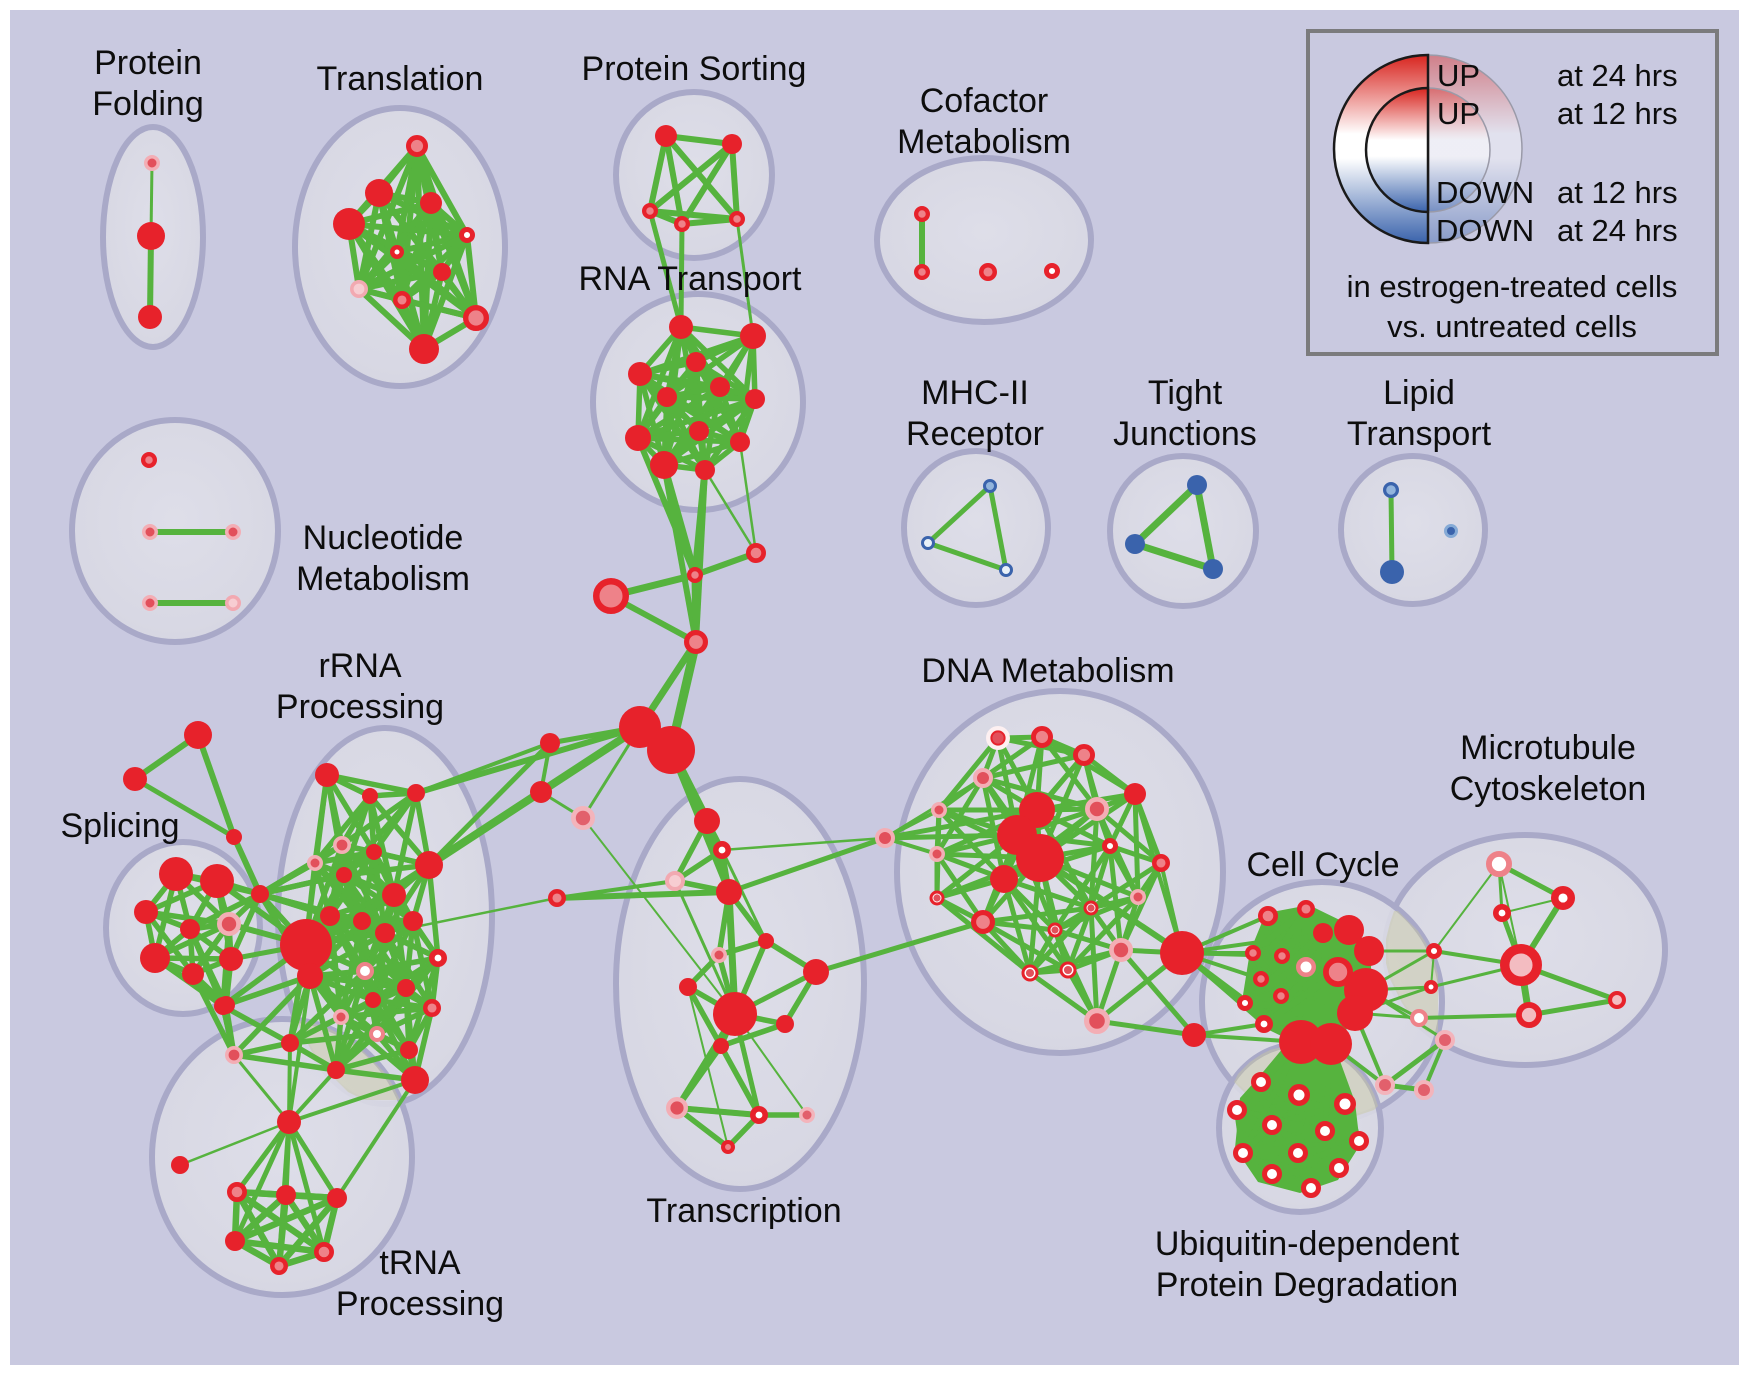 The width and height of the screenshot is (1750, 1381). What do you see at coordinates (694, 69) in the screenshot?
I see `svg-text: Protein Sorting` at bounding box center [694, 69].